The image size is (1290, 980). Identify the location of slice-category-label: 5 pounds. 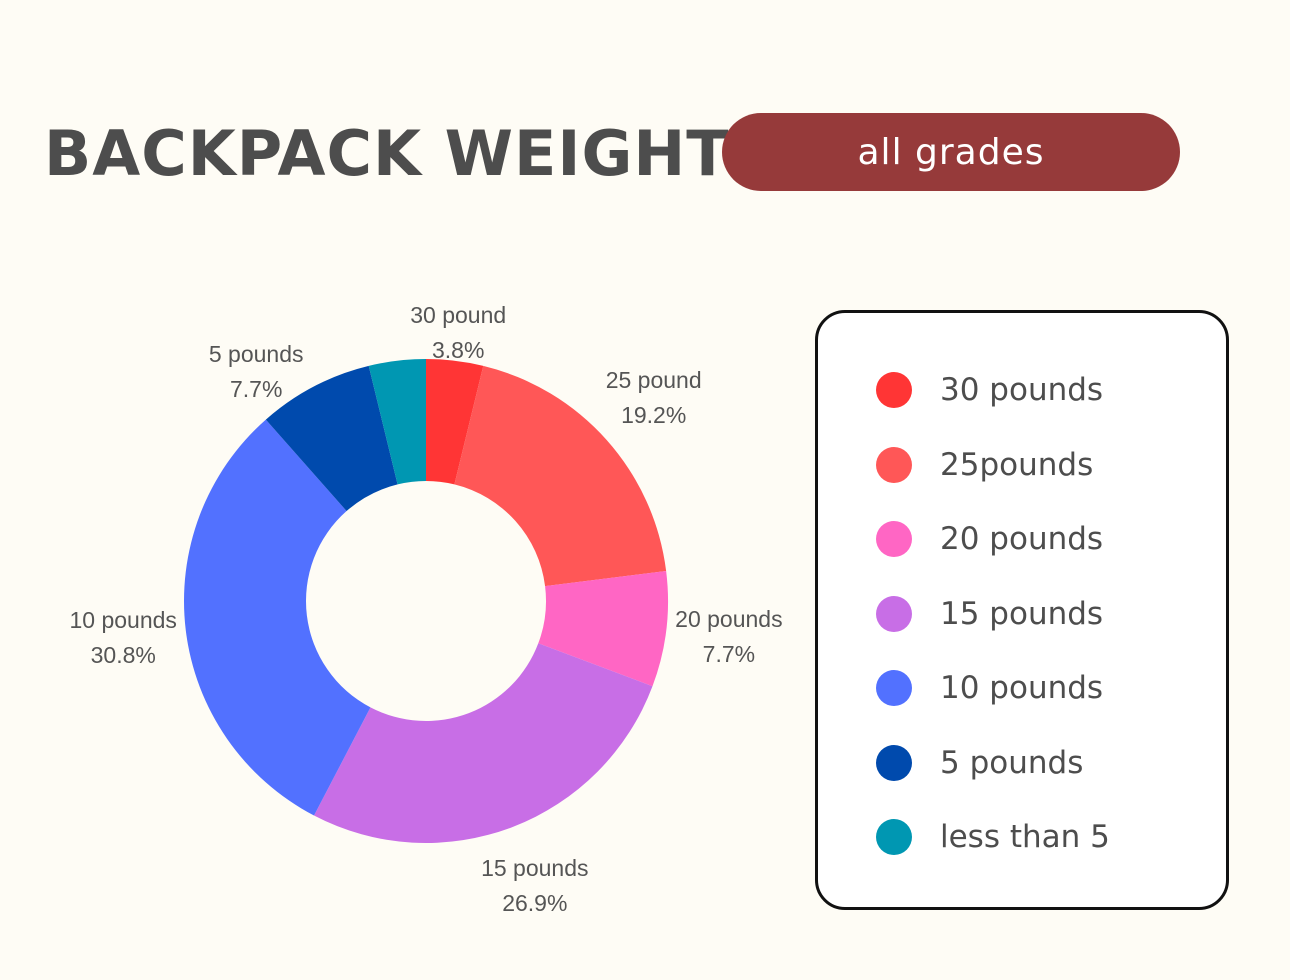
(256, 354).